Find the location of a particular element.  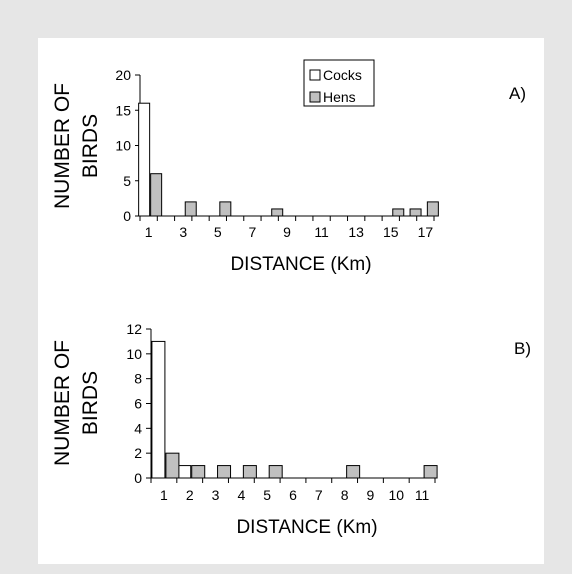

x-tick-label: 13 is located at coordinates (356, 232).